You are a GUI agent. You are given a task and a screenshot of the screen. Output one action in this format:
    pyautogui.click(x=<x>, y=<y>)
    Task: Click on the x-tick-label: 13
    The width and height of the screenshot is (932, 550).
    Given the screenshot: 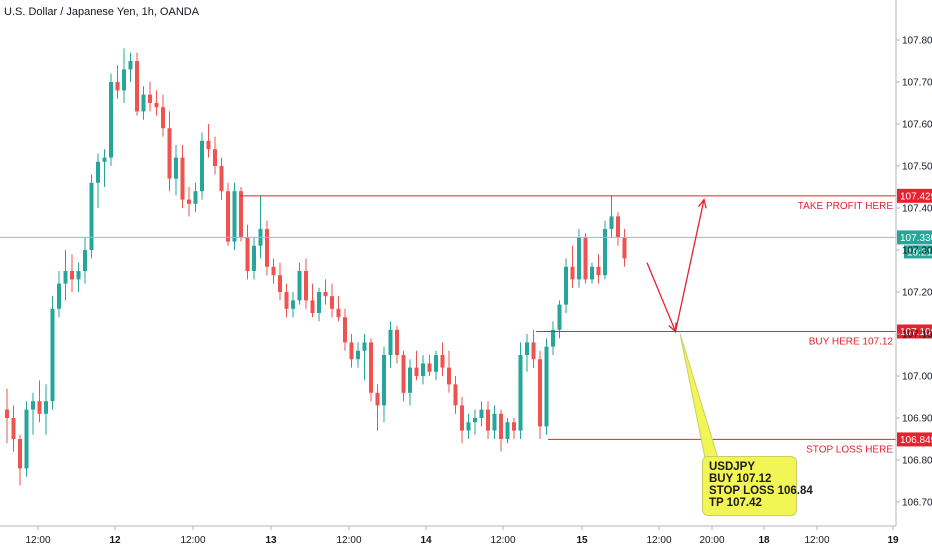 What is the action you would take?
    pyautogui.click(x=271, y=540)
    